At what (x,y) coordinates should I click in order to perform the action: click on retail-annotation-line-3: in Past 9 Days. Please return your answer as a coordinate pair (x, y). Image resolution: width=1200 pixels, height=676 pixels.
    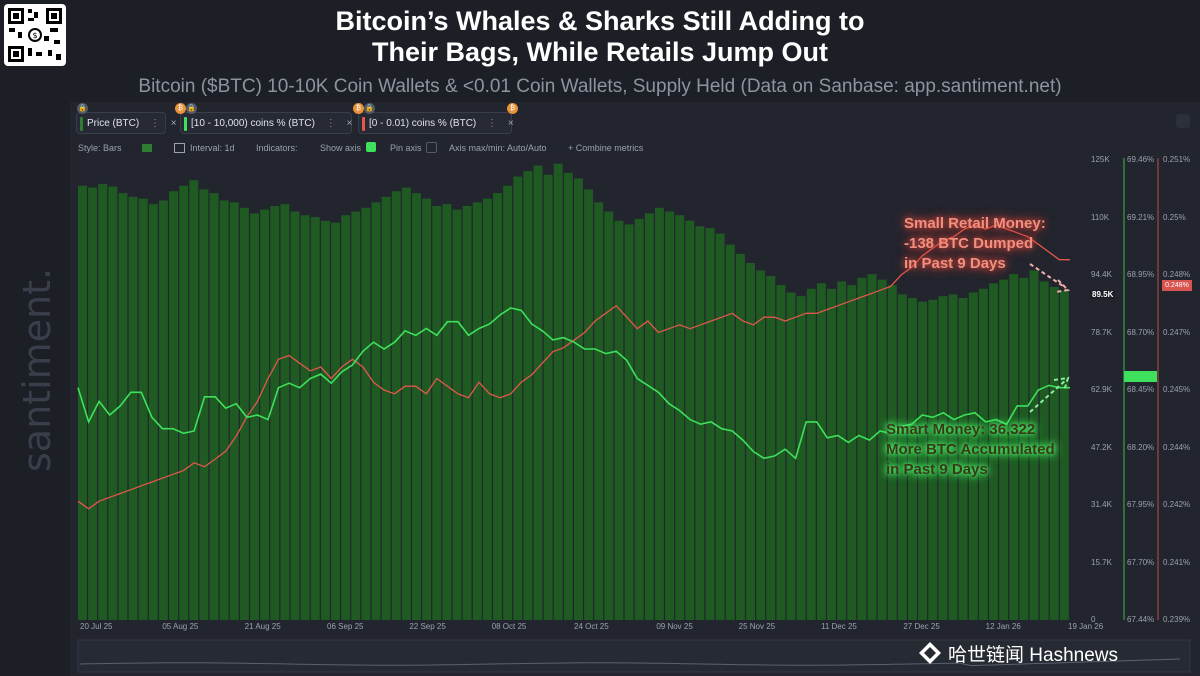
    Looking at the image, I should click on (955, 263).